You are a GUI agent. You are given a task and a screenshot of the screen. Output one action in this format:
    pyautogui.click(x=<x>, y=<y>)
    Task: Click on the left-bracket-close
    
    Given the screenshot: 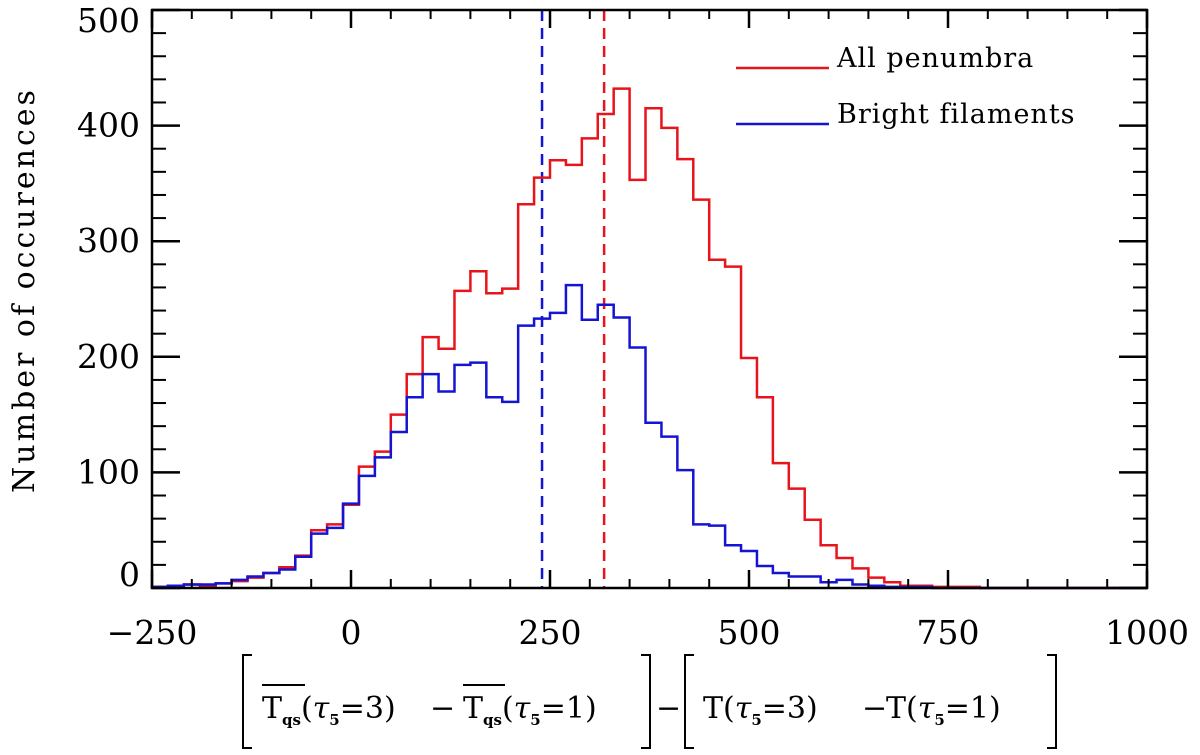 What is the action you would take?
    pyautogui.click(x=646, y=701)
    